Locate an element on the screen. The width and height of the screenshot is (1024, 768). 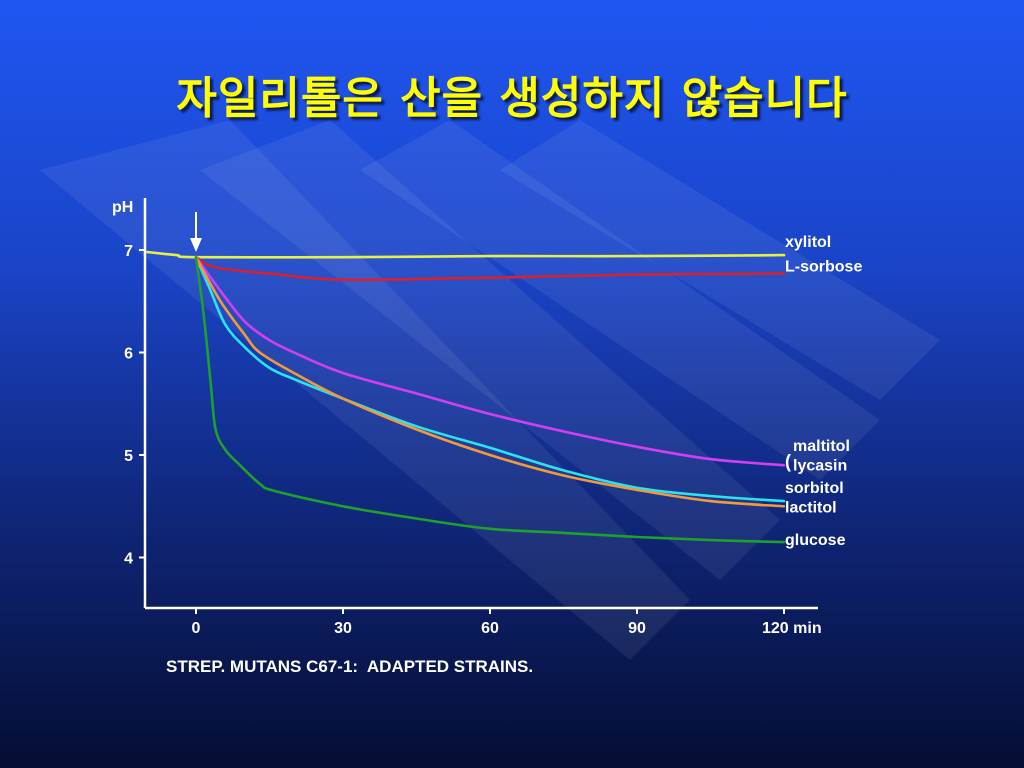
start-arrow-head is located at coordinates (196, 245).